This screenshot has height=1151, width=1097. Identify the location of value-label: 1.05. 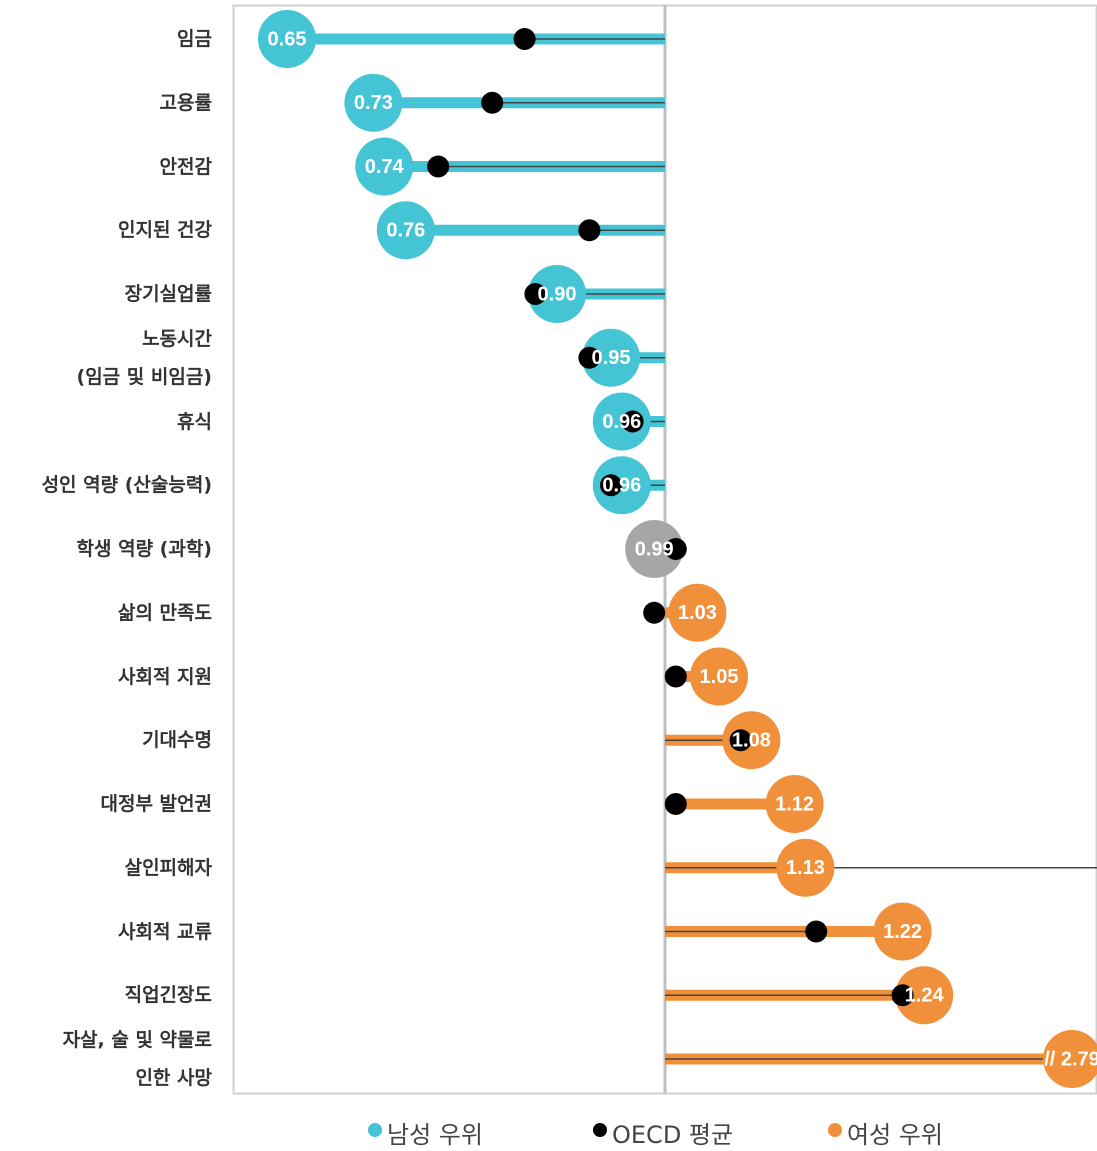
(719, 677).